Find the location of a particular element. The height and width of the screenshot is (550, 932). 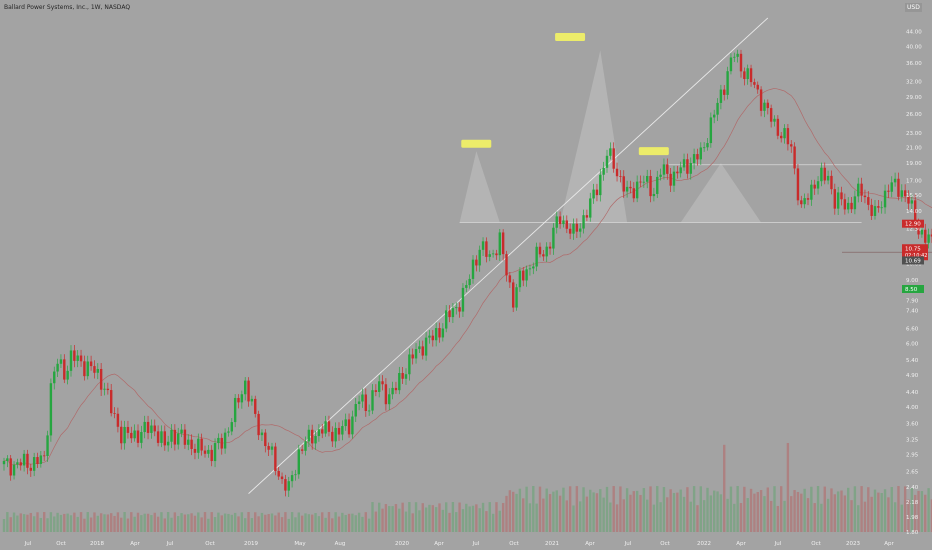

y-tick-label: 23.00 is located at coordinates (914, 134).